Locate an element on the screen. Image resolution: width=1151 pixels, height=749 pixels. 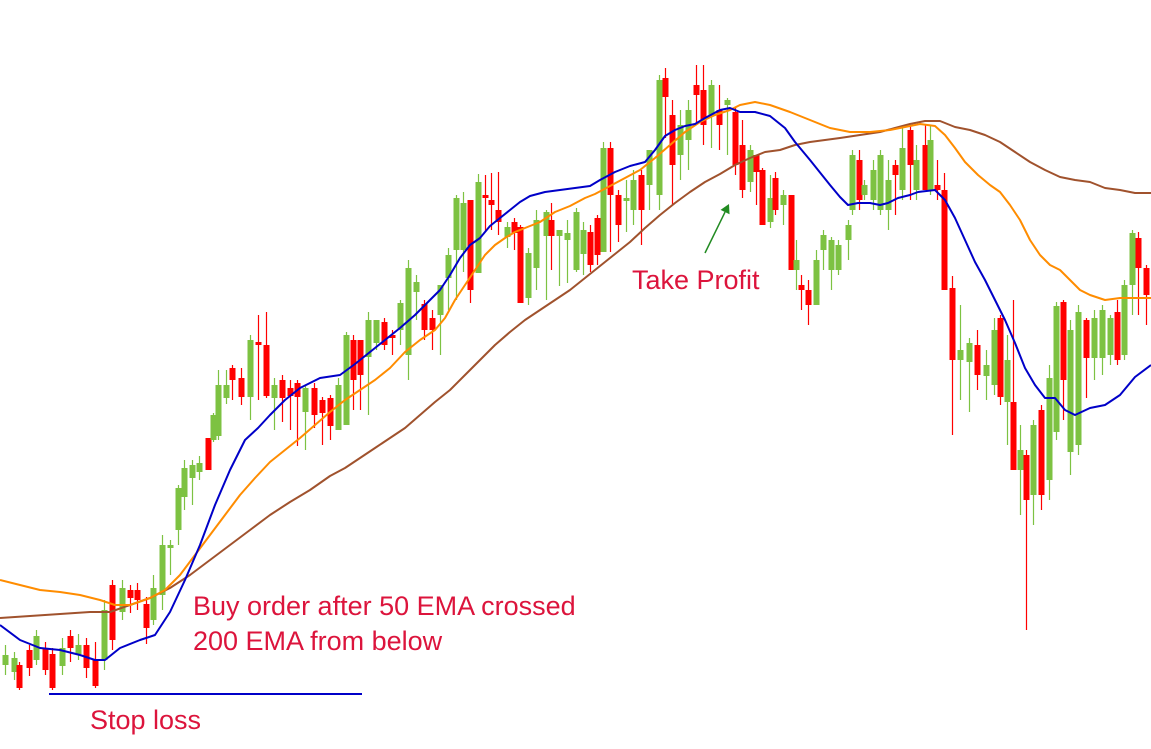
arrow-head-icon is located at coordinates (725, 209).